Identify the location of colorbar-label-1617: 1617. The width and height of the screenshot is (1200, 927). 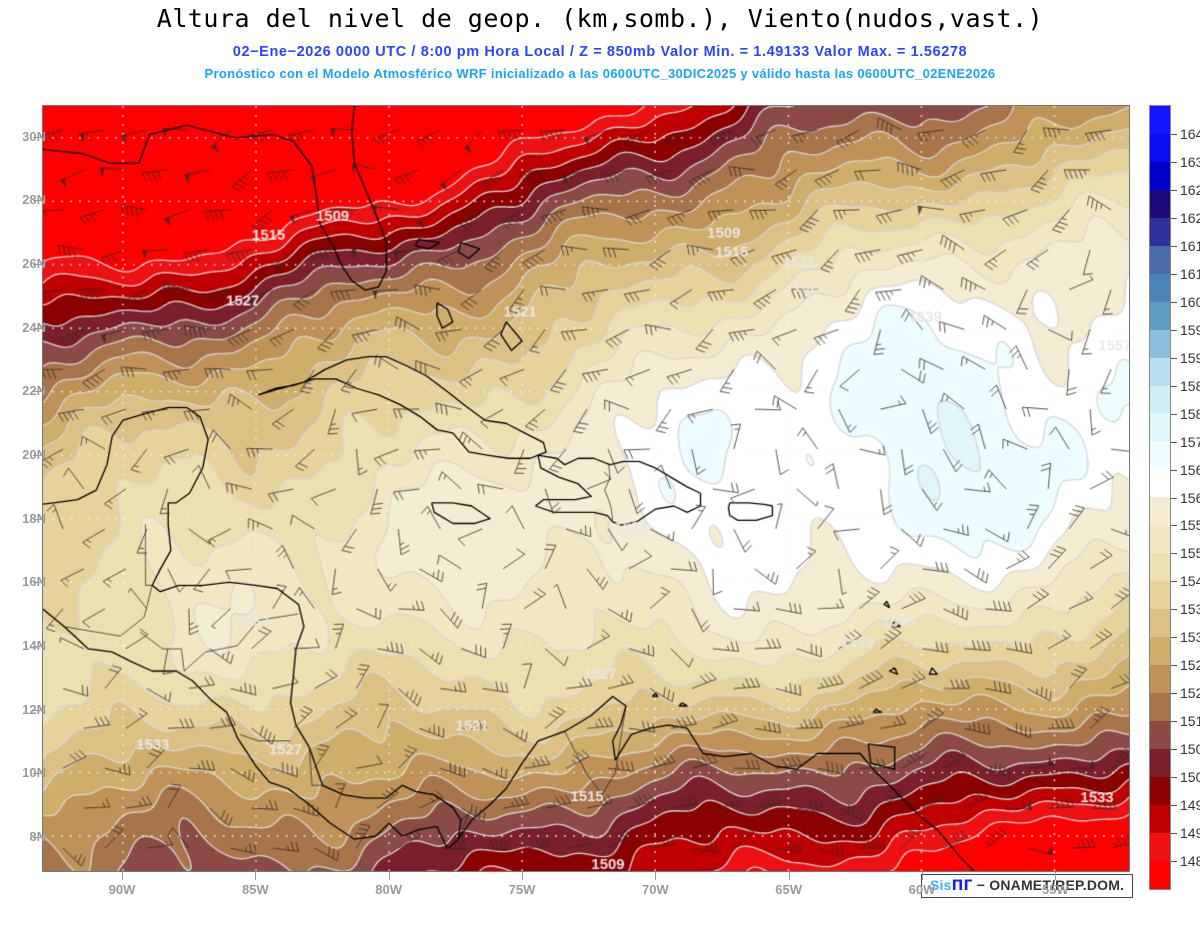
(1190, 245).